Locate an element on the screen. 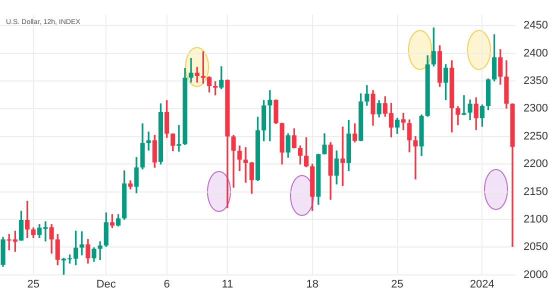 The height and width of the screenshot is (294, 560). x-tick-label: 11 is located at coordinates (228, 284).